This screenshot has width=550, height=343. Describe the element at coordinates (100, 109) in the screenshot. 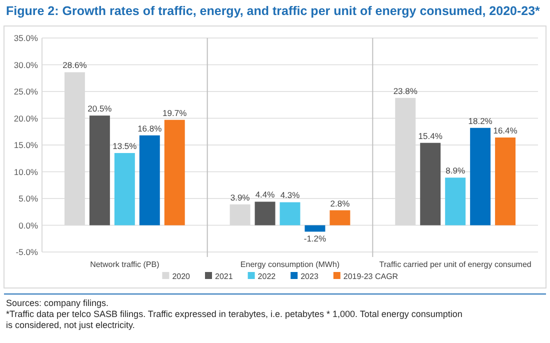

I see `data-label: 20.5%` at that location.